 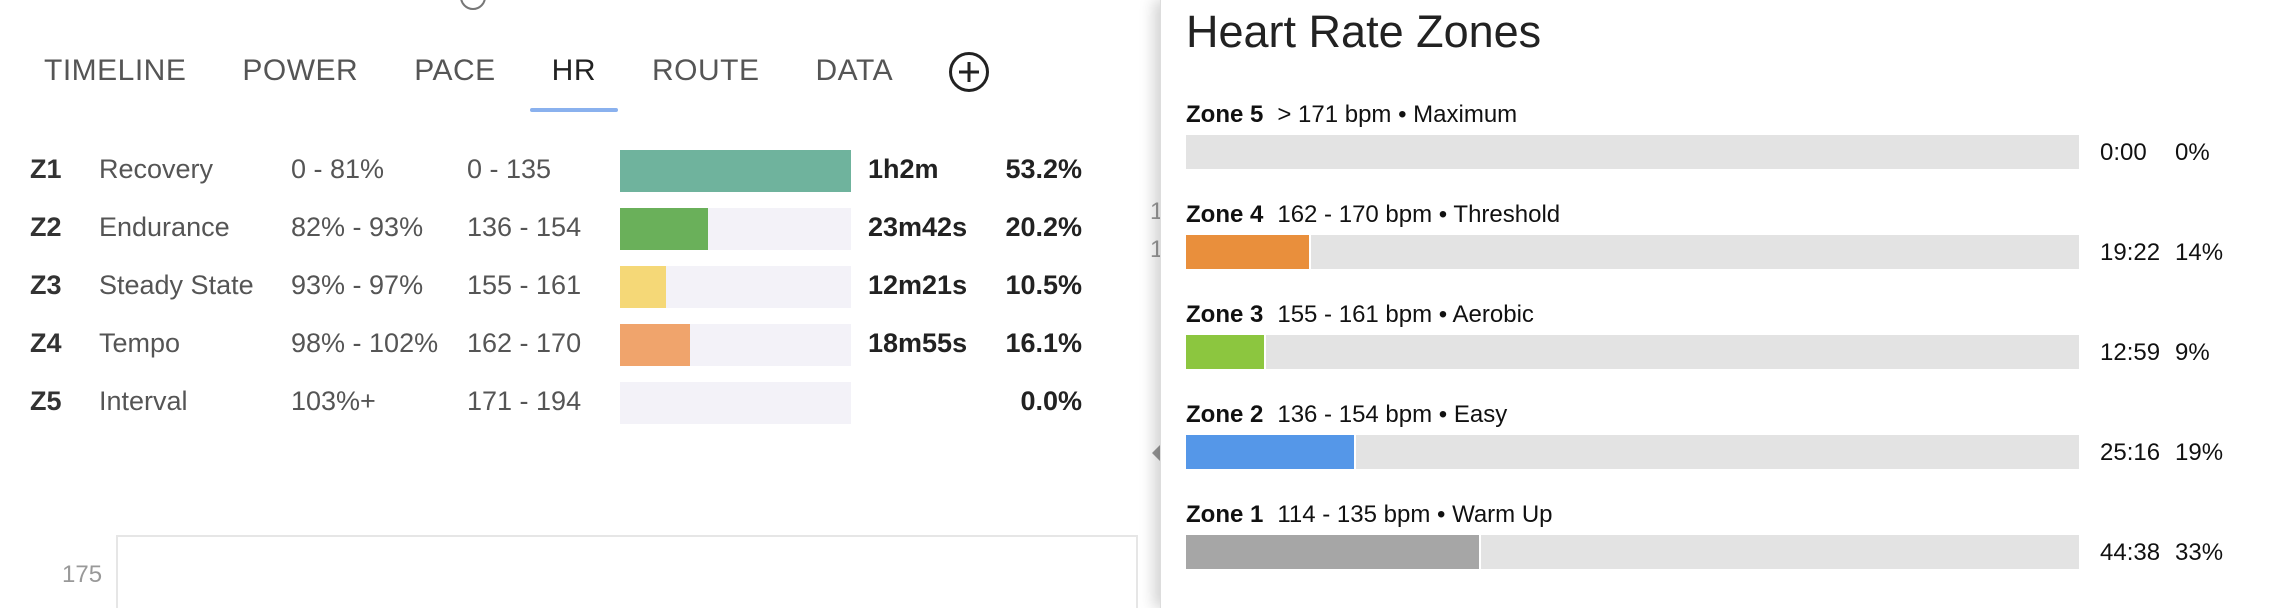 I want to click on zone-row-z5: Z5 Interval 103%+ 171 - 194 0.0%, so click(x=580, y=403).